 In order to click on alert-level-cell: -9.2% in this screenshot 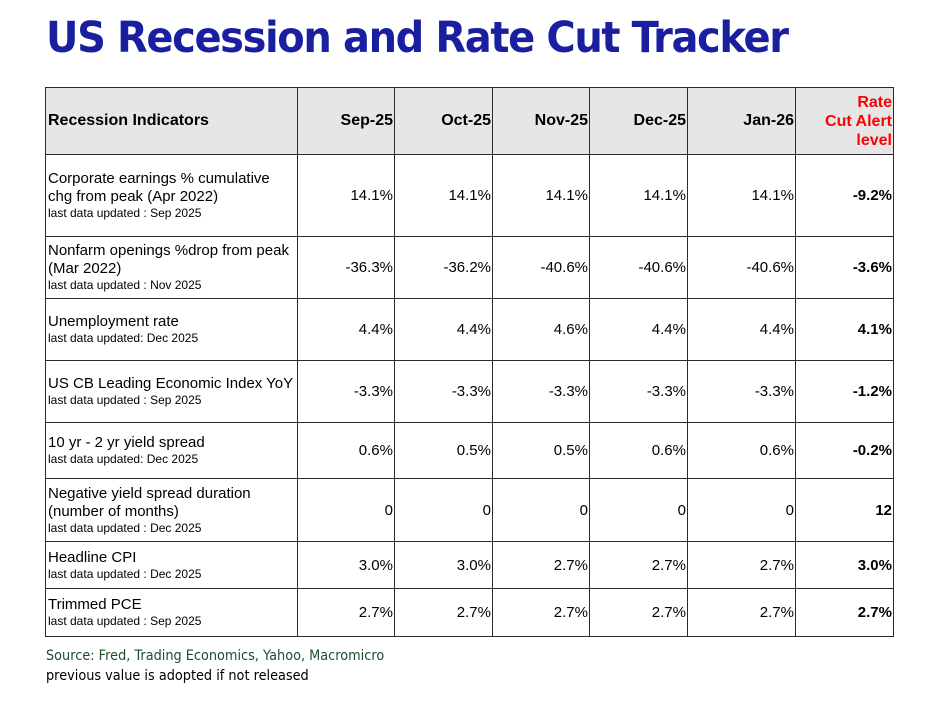, I will do `click(844, 195)`.